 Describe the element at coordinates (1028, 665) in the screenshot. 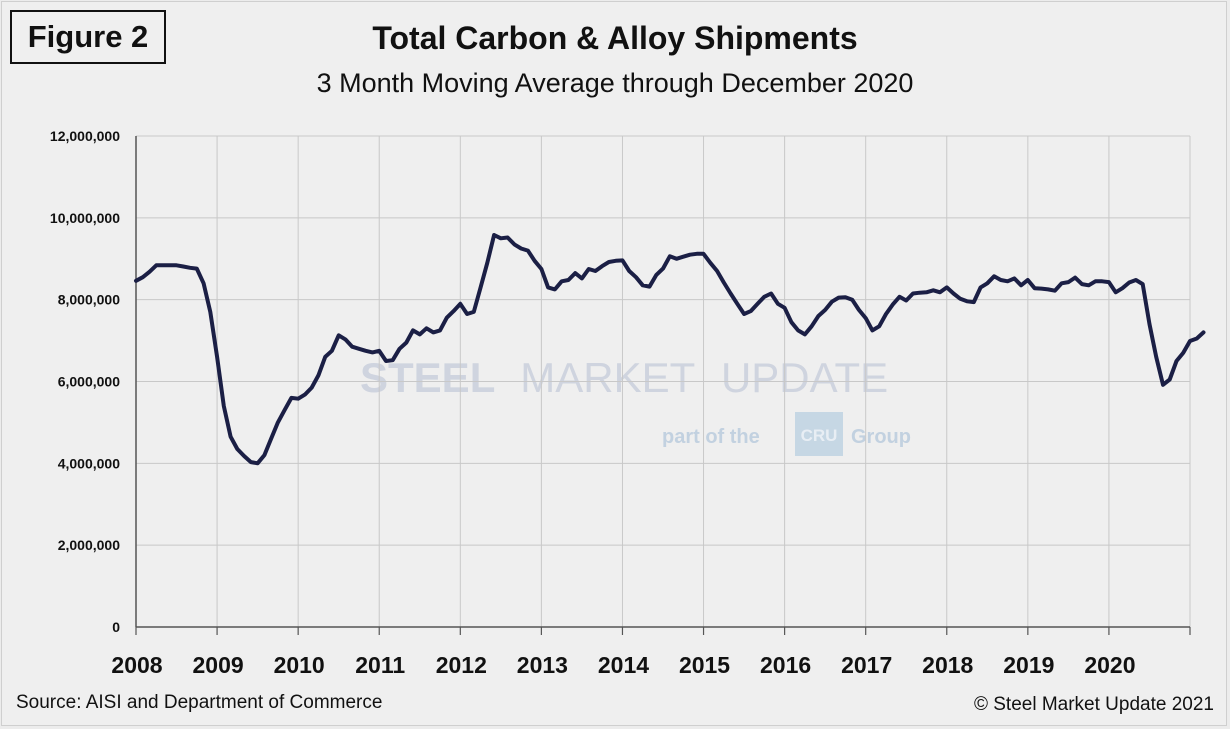

I see `x-tick-label: 2019` at that location.